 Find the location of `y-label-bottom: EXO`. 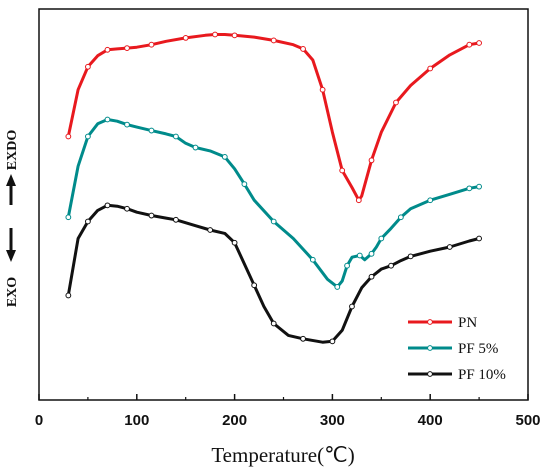

y-label-bottom: EXO is located at coordinates (12, 292).